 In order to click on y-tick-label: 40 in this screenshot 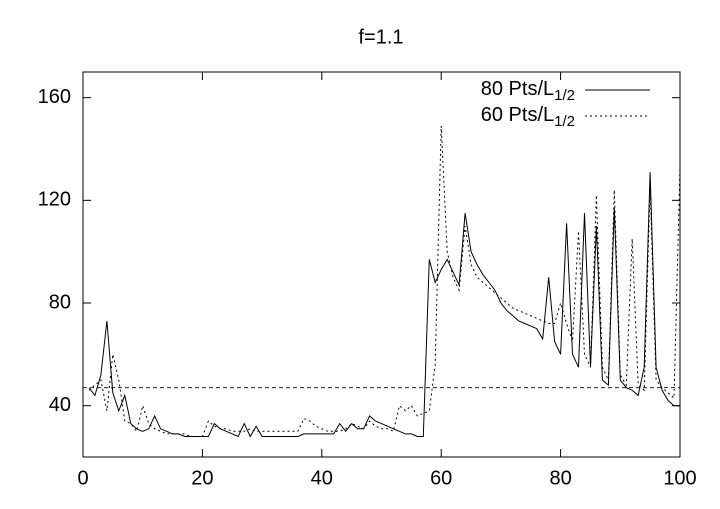, I will do `click(60, 405)`.